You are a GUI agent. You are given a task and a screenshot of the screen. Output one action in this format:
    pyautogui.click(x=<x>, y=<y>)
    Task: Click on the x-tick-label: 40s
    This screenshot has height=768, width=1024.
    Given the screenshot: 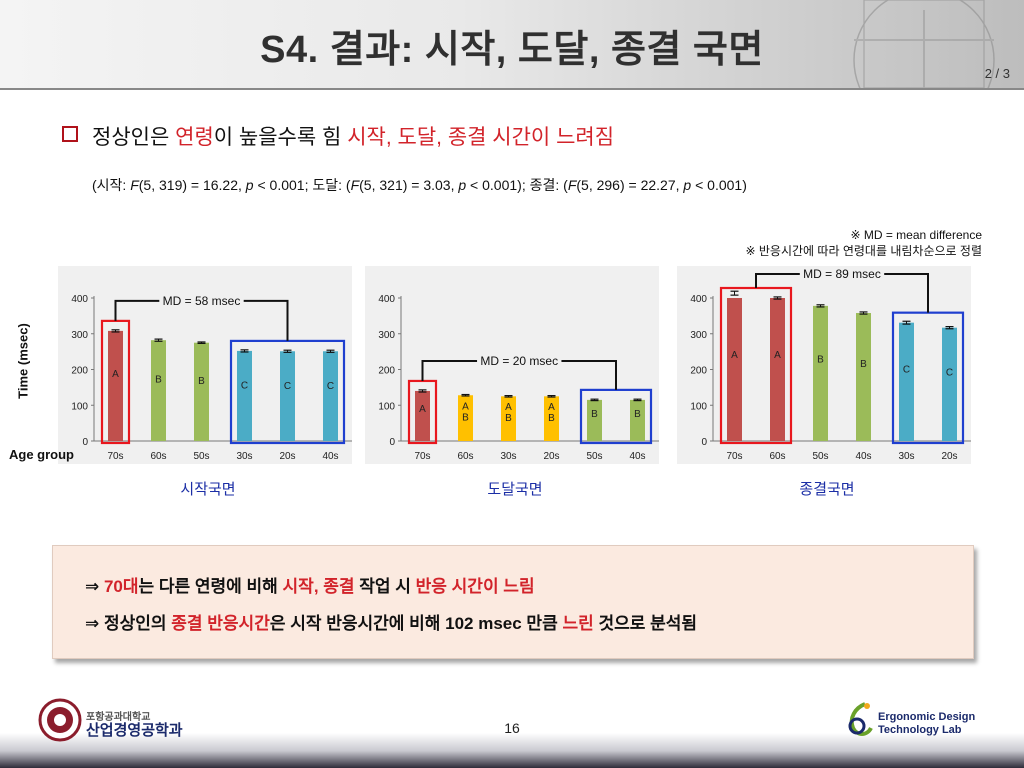 What is the action you would take?
    pyautogui.click(x=863, y=456)
    